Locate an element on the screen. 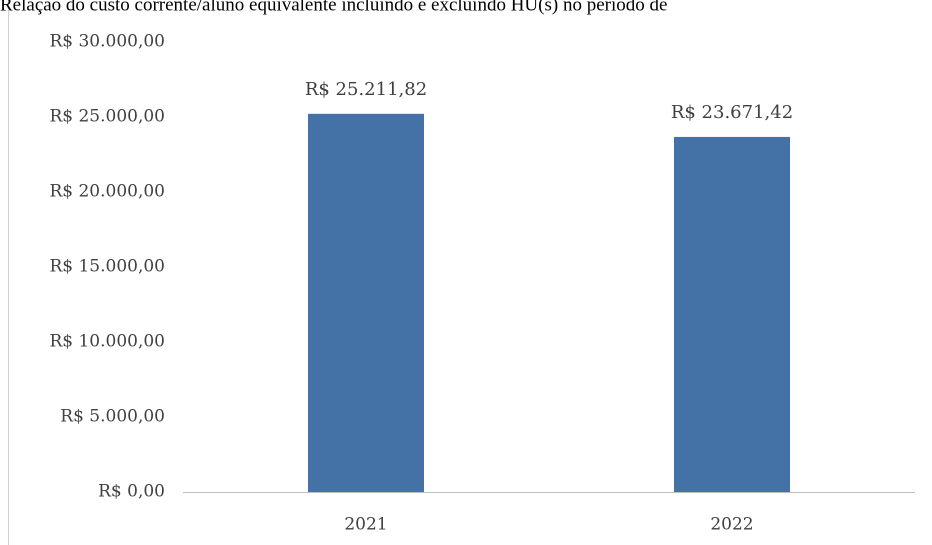 This screenshot has height=545, width=932. y-tick-label: R$ 25.000,00 is located at coordinates (107, 117).